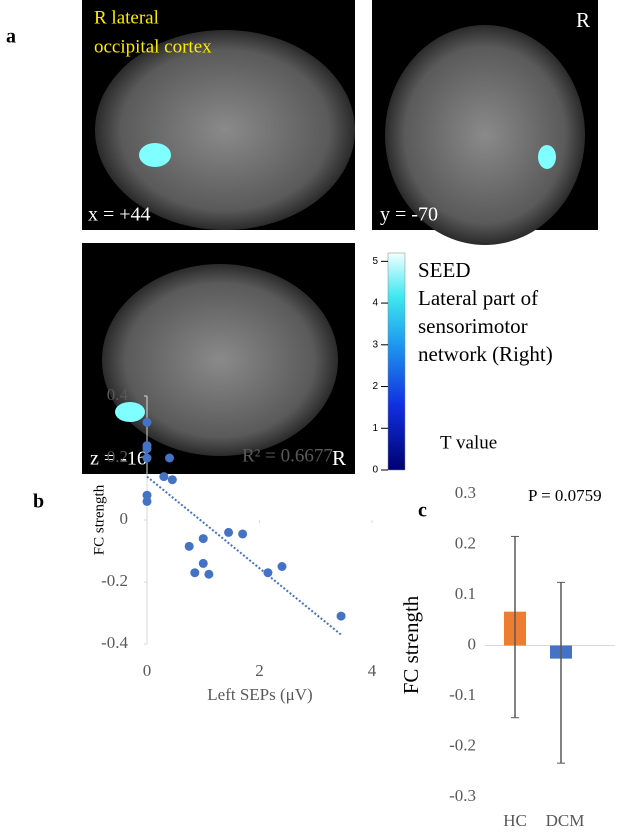 The image size is (644, 832). What do you see at coordinates (118, 394) in the screenshot?
I see `y-tick-label: 0.4` at bounding box center [118, 394].